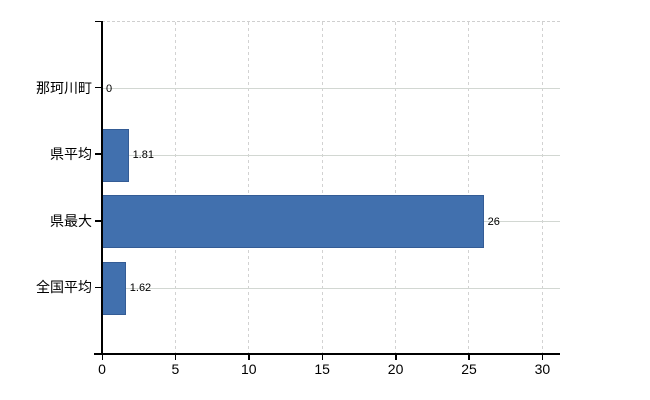  What do you see at coordinates (395, 369) in the screenshot?
I see `x-tick-label: 20` at bounding box center [395, 369].